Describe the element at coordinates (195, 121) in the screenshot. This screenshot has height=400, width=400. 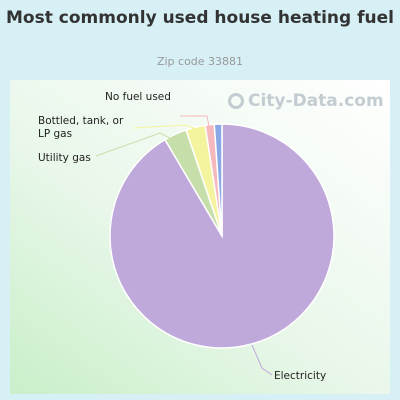
I see `leader-line-no-fuel-used` at that location.